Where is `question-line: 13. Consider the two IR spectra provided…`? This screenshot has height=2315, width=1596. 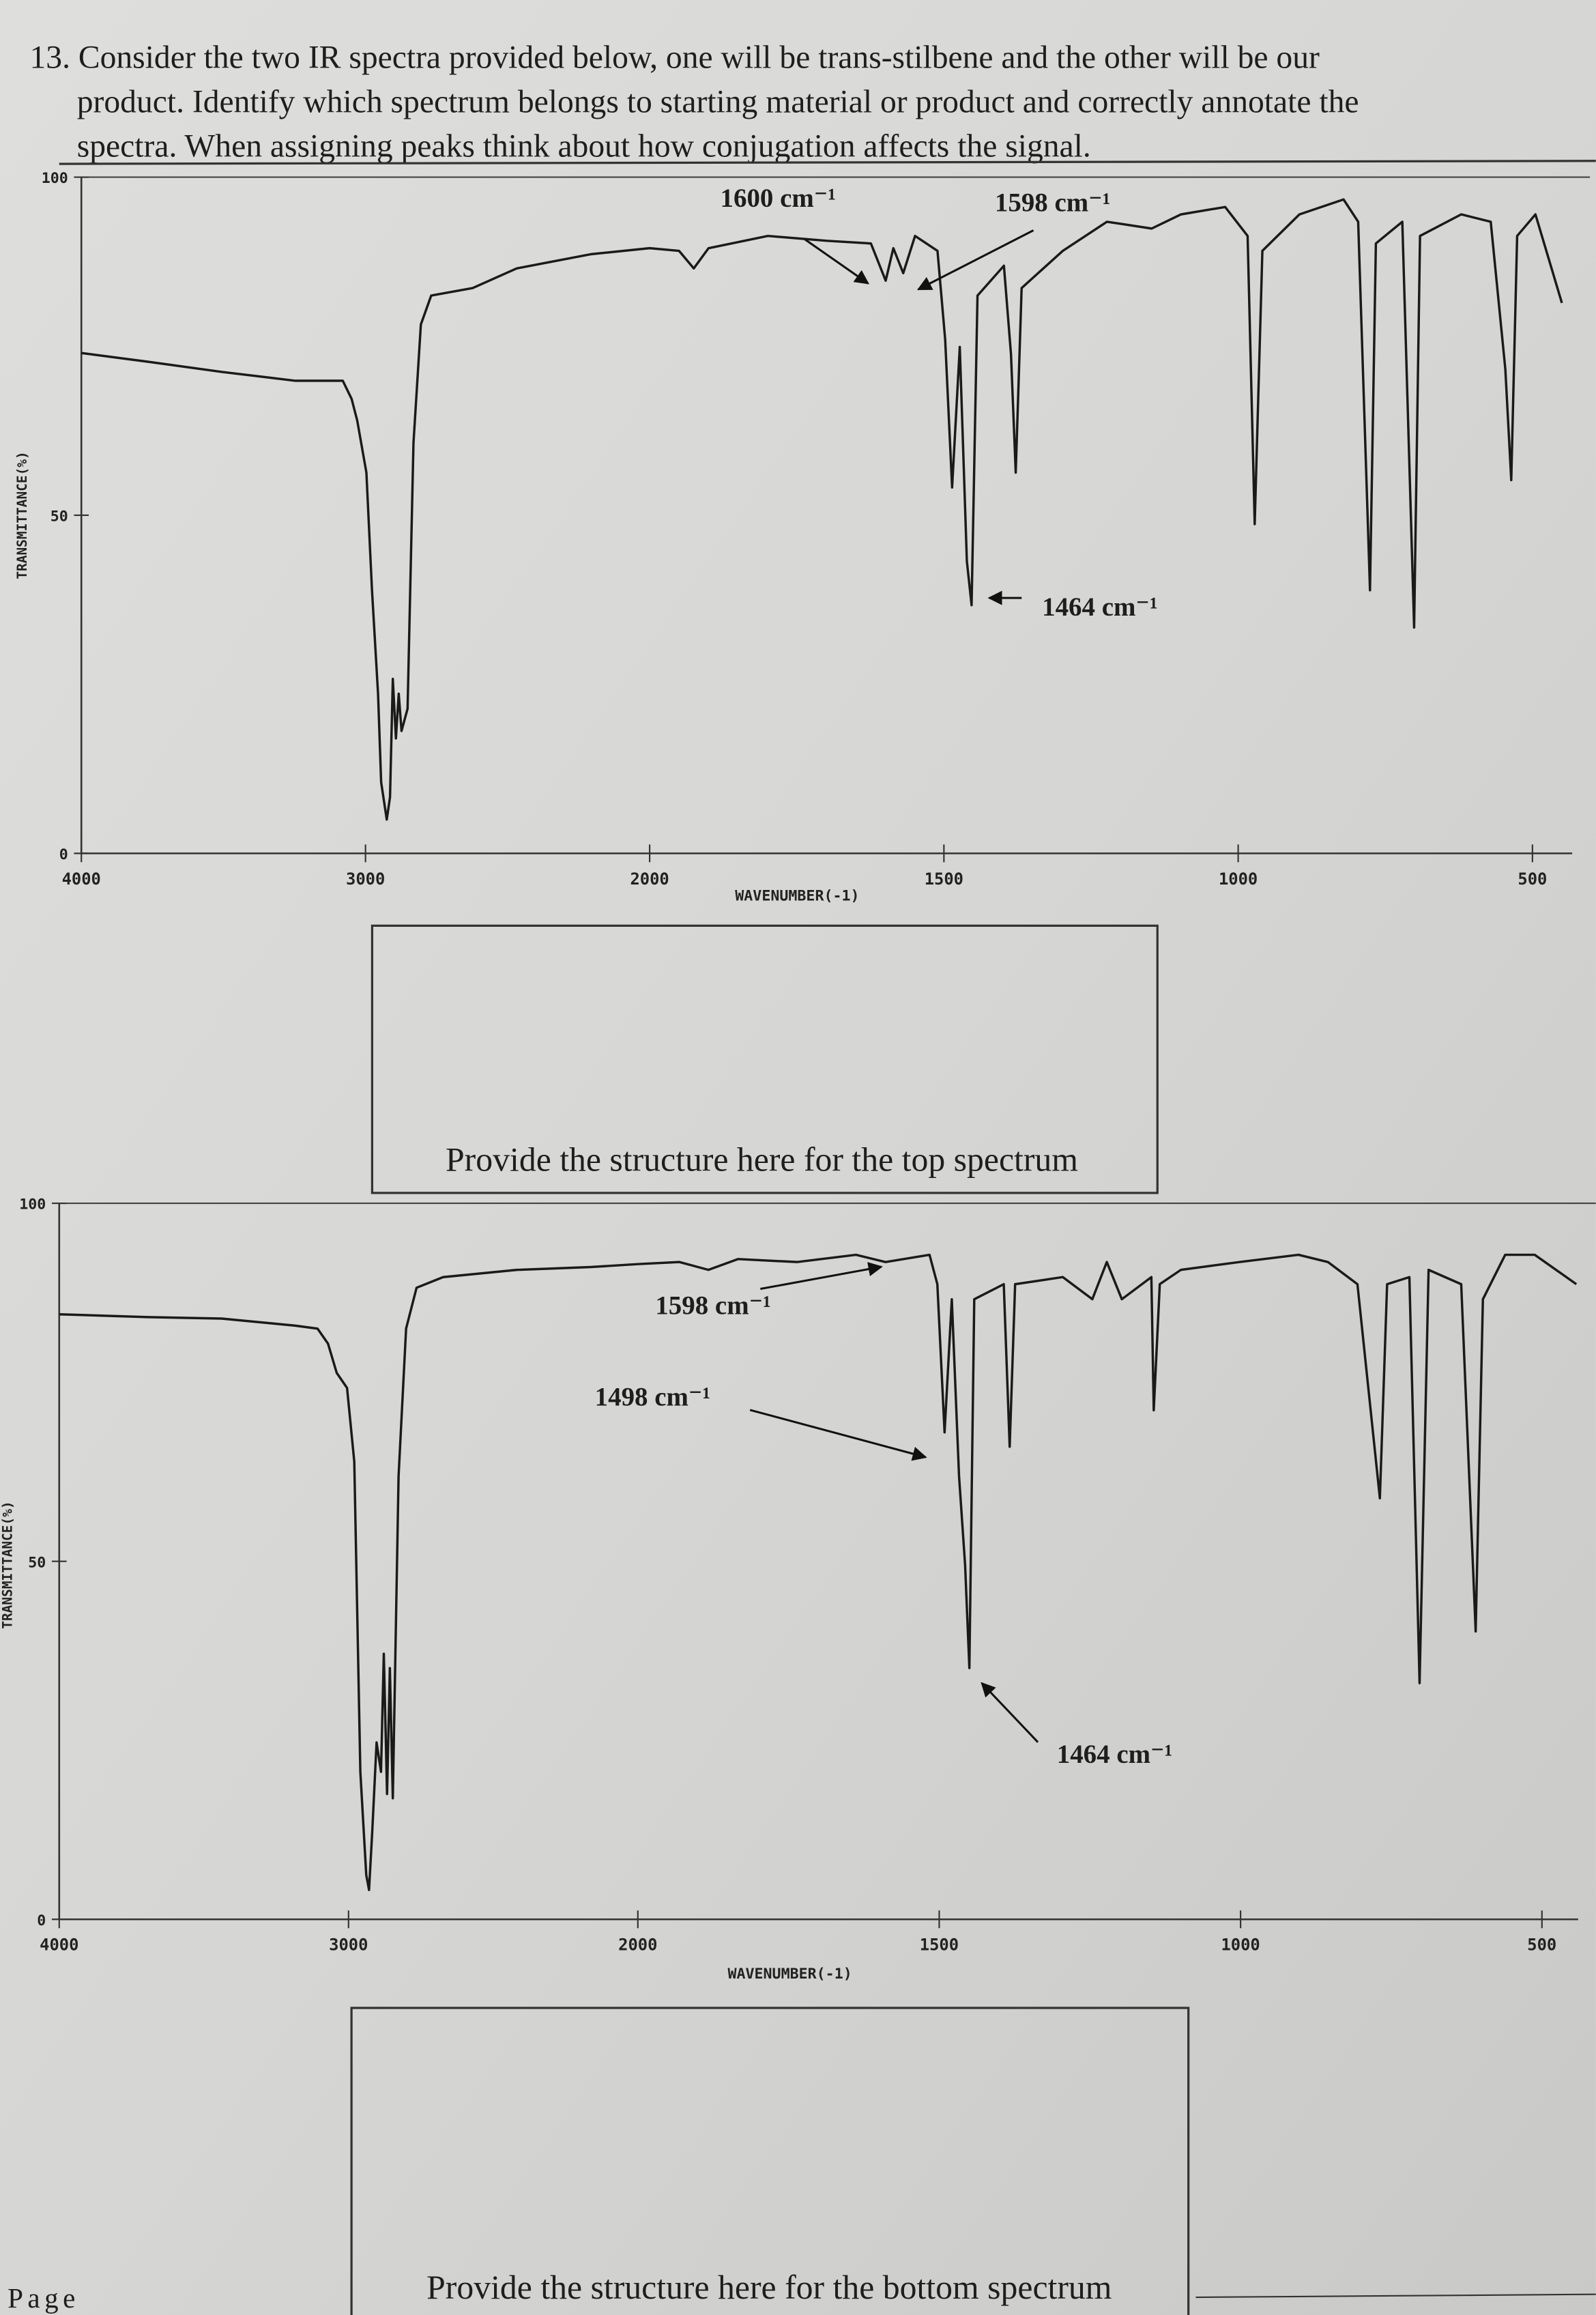
question-line: 13. Consider the two IR spectra provided… is located at coordinates (675, 58).